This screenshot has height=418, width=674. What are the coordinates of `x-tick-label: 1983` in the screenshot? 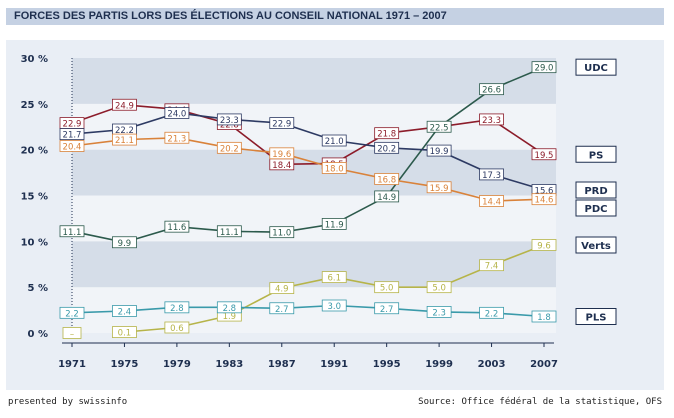 It's located at (229, 364).